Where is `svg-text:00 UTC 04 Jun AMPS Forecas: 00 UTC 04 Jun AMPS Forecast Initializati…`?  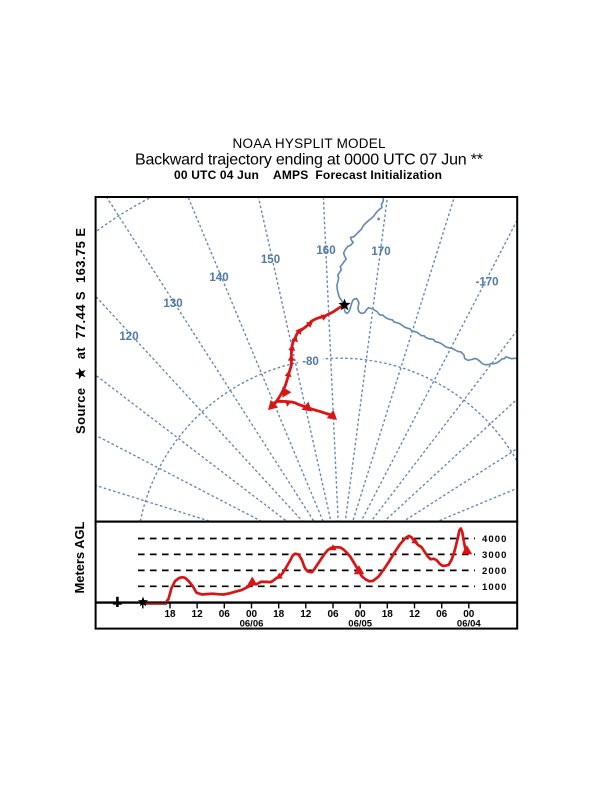
svg-text:00 UTC 04 Jun AMPS Forecas: 00 UTC 04 Jun AMPS Forecast Initializati… is located at coordinates (308, 175).